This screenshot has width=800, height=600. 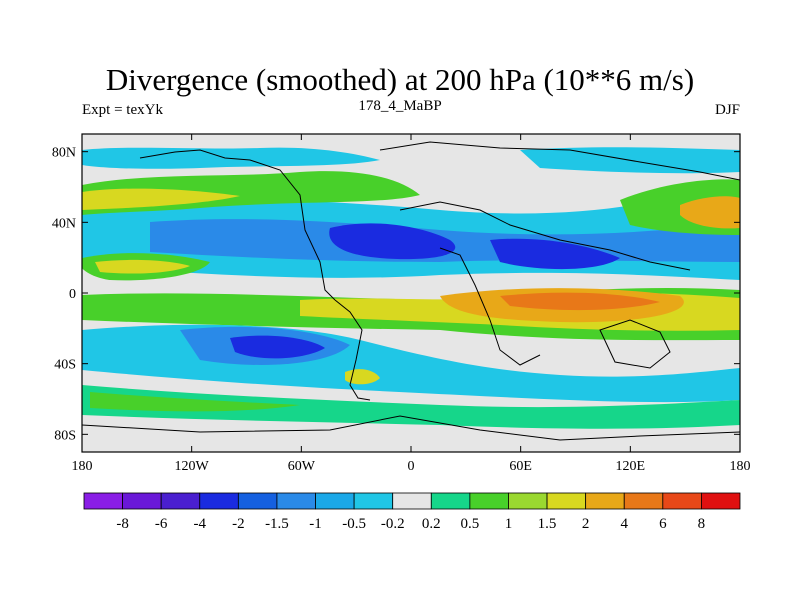 What do you see at coordinates (277, 347) in the screenshot?
I see `field-strong-negative-south` at bounding box center [277, 347].